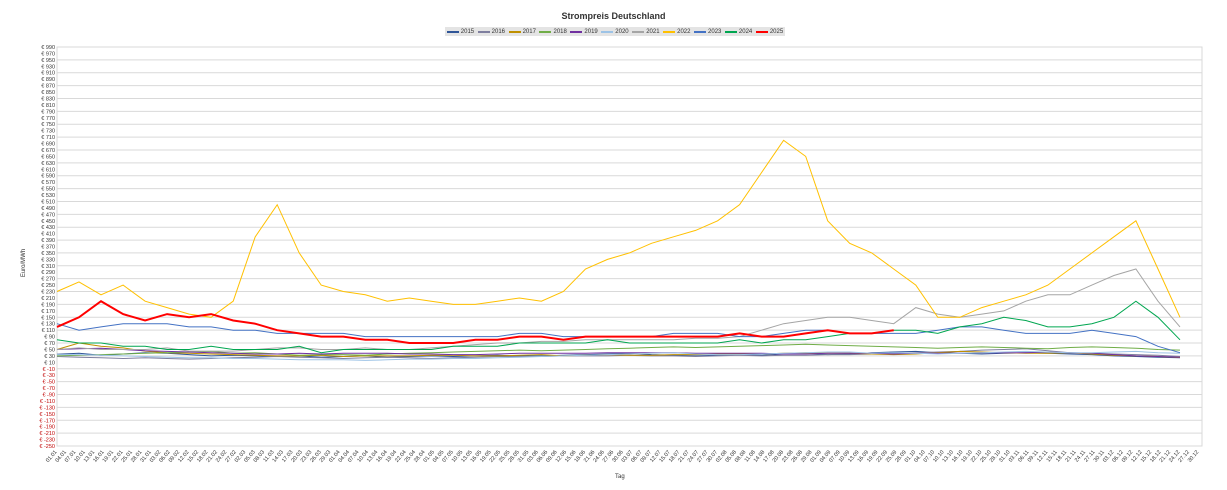  What do you see at coordinates (48, 106) in the screenshot?
I see `y-tick-label: € 810` at bounding box center [48, 106].